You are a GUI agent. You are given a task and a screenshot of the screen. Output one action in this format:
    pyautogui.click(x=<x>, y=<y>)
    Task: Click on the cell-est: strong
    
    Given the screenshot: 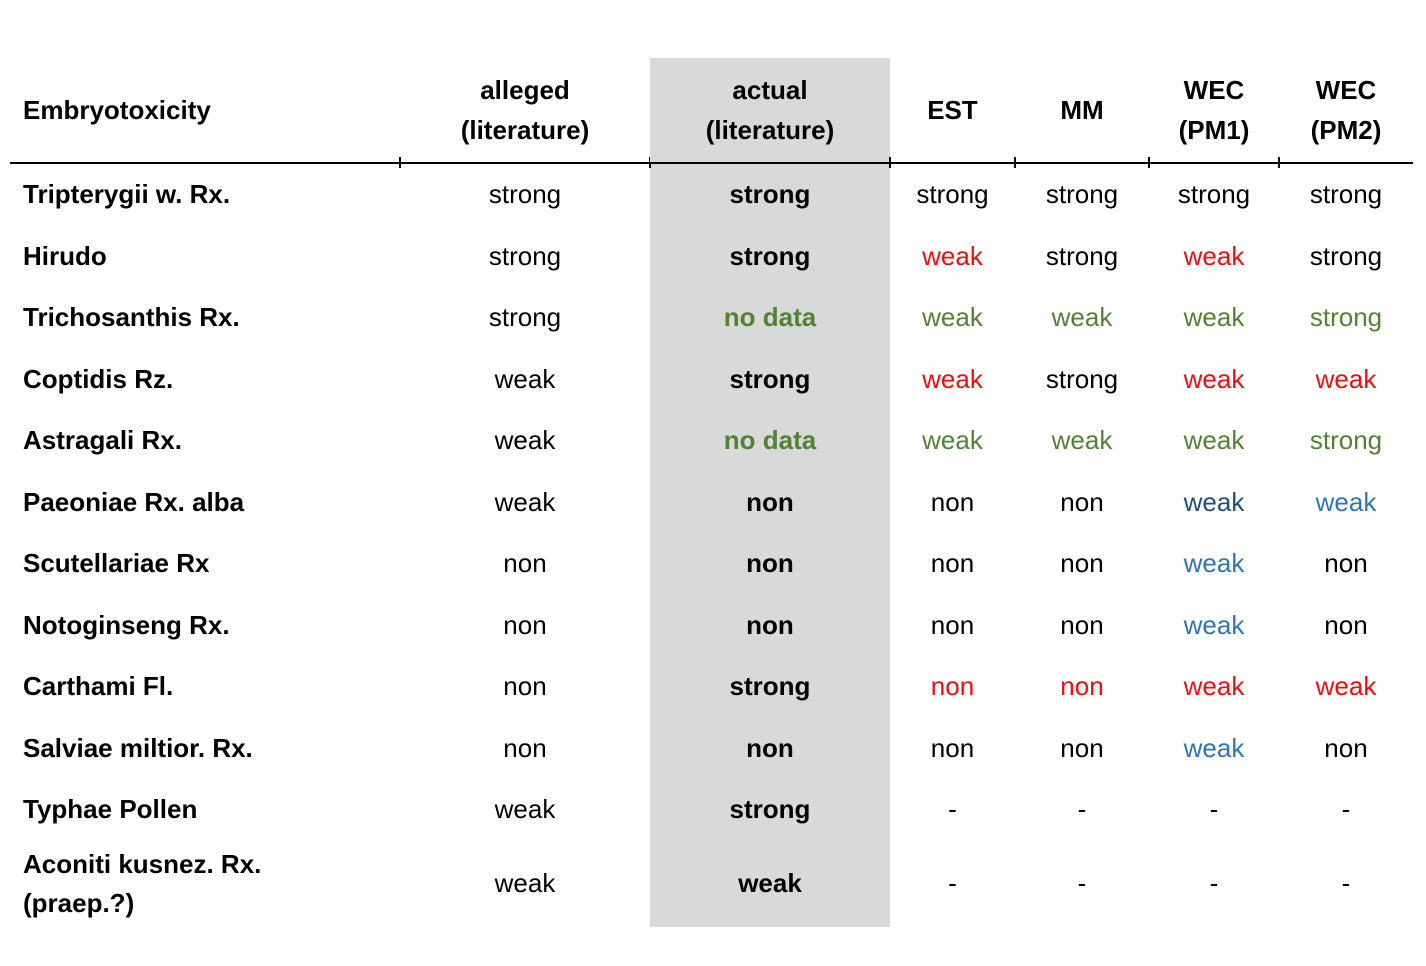 What is the action you would take?
    pyautogui.click(x=952, y=194)
    